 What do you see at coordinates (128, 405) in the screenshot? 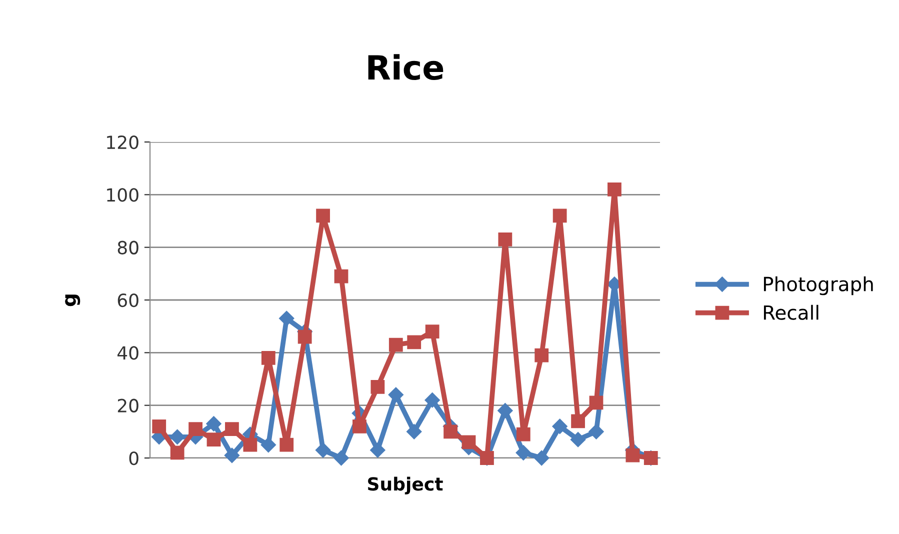
I see `y-tick-label: 20` at bounding box center [128, 405].